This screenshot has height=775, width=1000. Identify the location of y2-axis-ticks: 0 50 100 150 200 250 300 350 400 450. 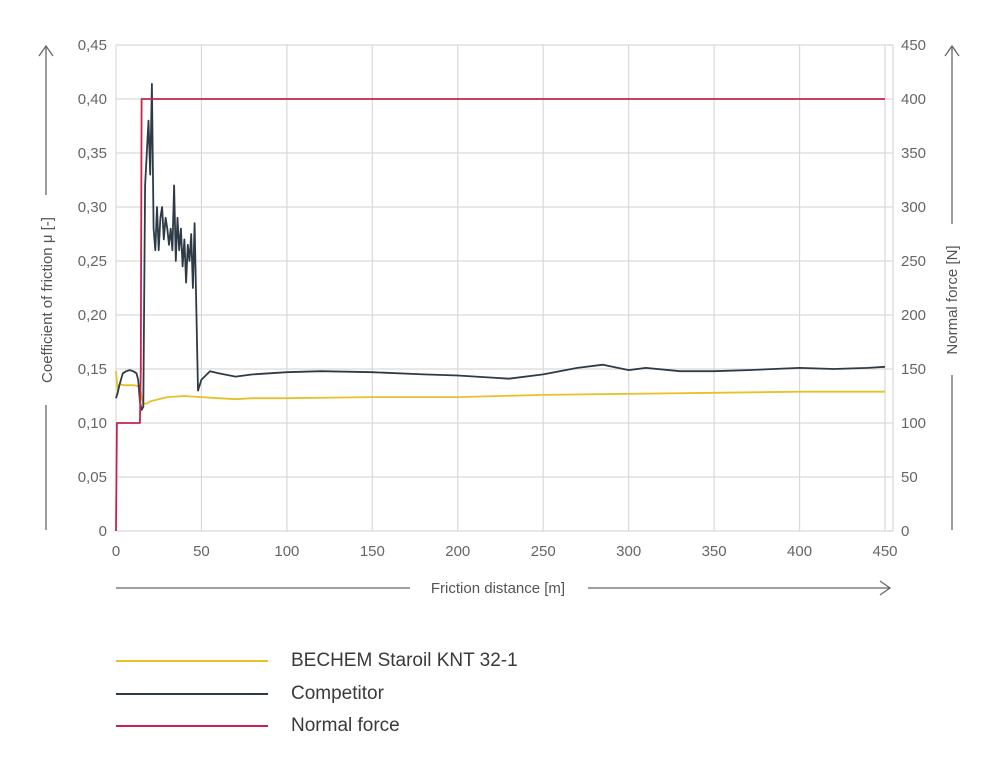
(913, 288).